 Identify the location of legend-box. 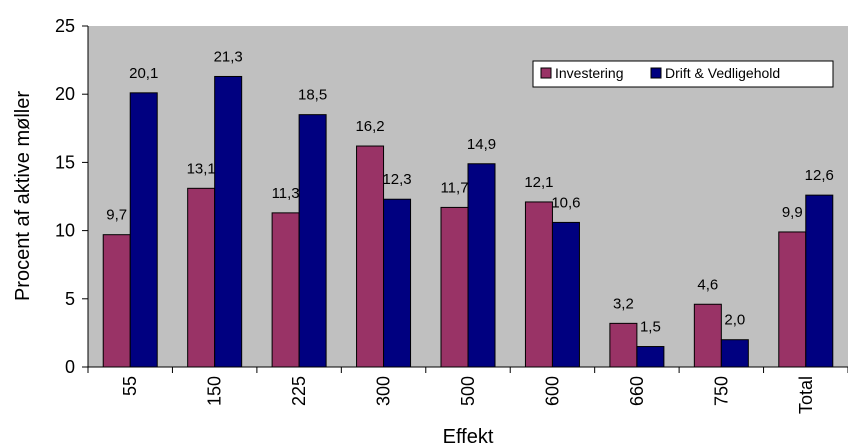
(683, 74).